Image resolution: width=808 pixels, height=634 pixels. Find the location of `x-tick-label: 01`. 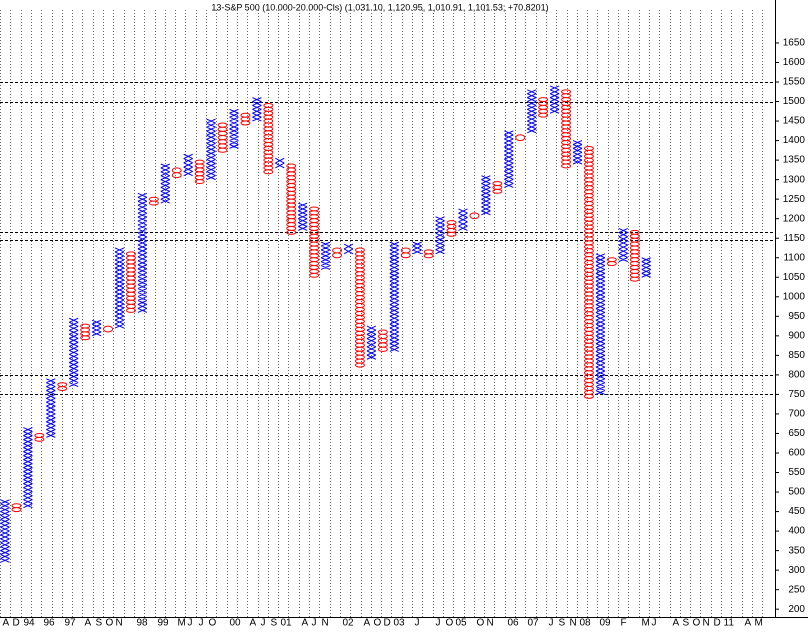

x-tick-label: 01 is located at coordinates (287, 623).